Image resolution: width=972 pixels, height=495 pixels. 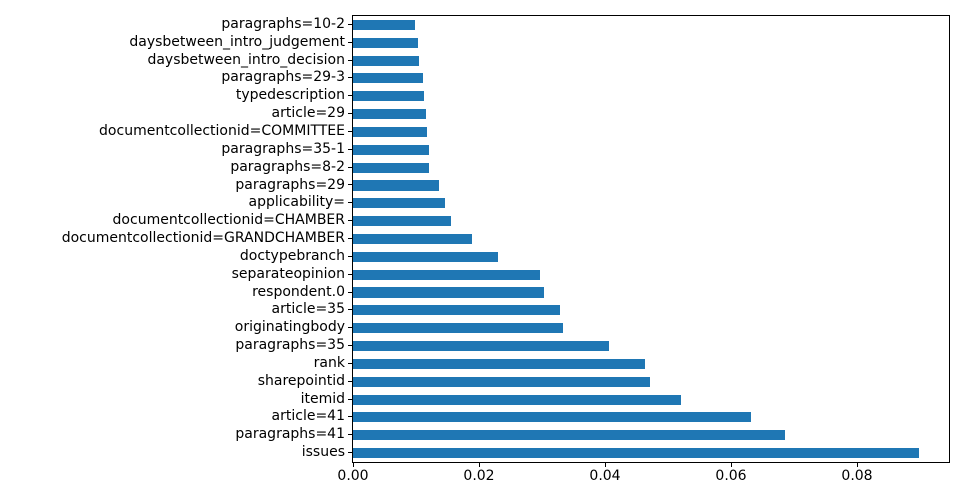 I want to click on y-tick-label: separateopinion, so click(x=288, y=273).